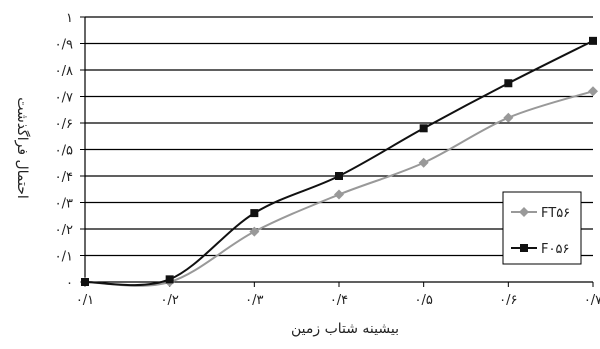  Describe the element at coordinates (345, 329) in the screenshot. I see `x-axis-label: بیشینه شتاب زمین` at that location.